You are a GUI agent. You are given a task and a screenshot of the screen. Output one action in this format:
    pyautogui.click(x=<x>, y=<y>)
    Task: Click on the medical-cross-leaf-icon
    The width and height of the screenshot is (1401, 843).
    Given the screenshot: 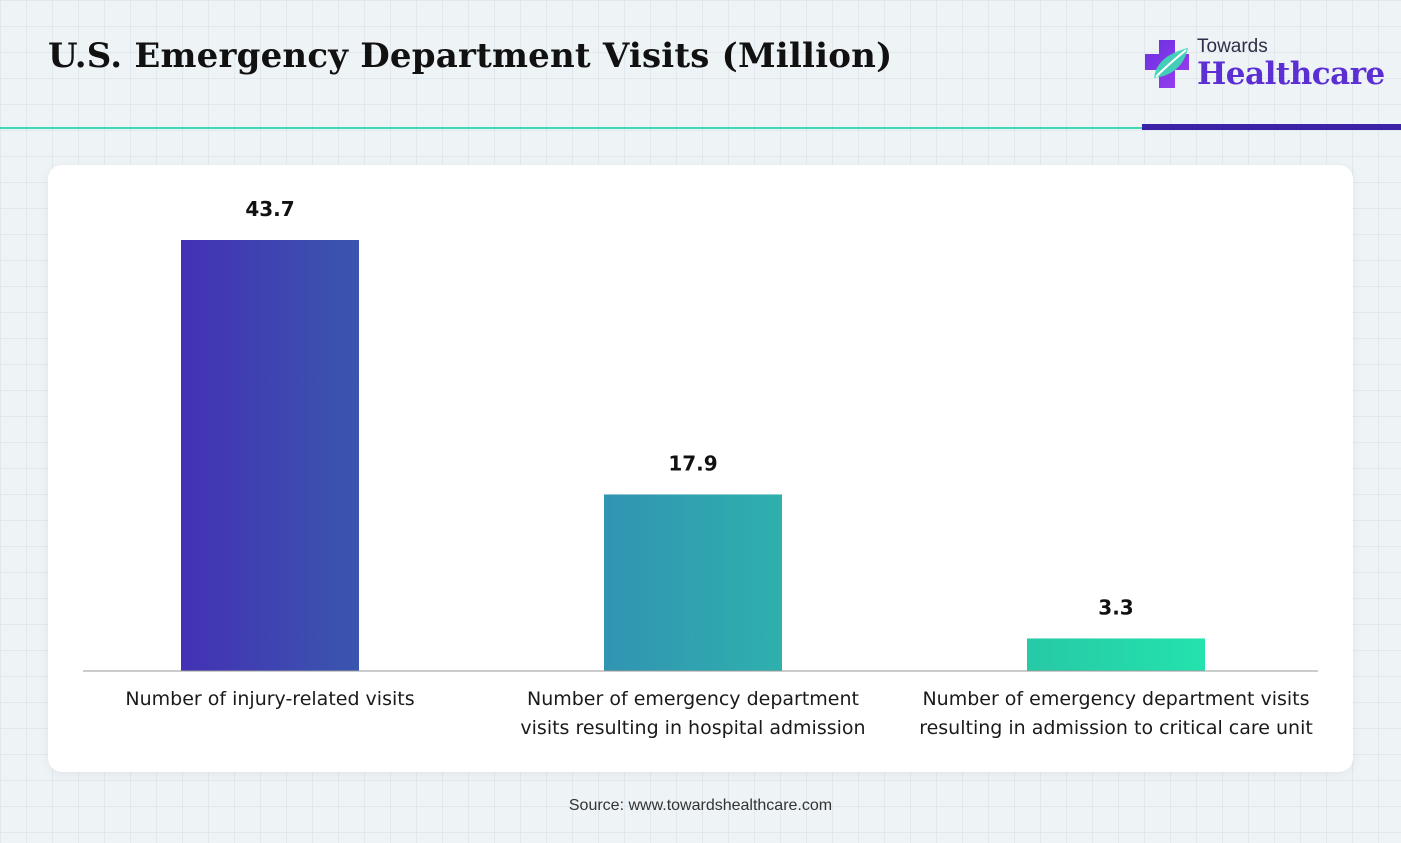 What is the action you would take?
    pyautogui.click(x=1167, y=64)
    